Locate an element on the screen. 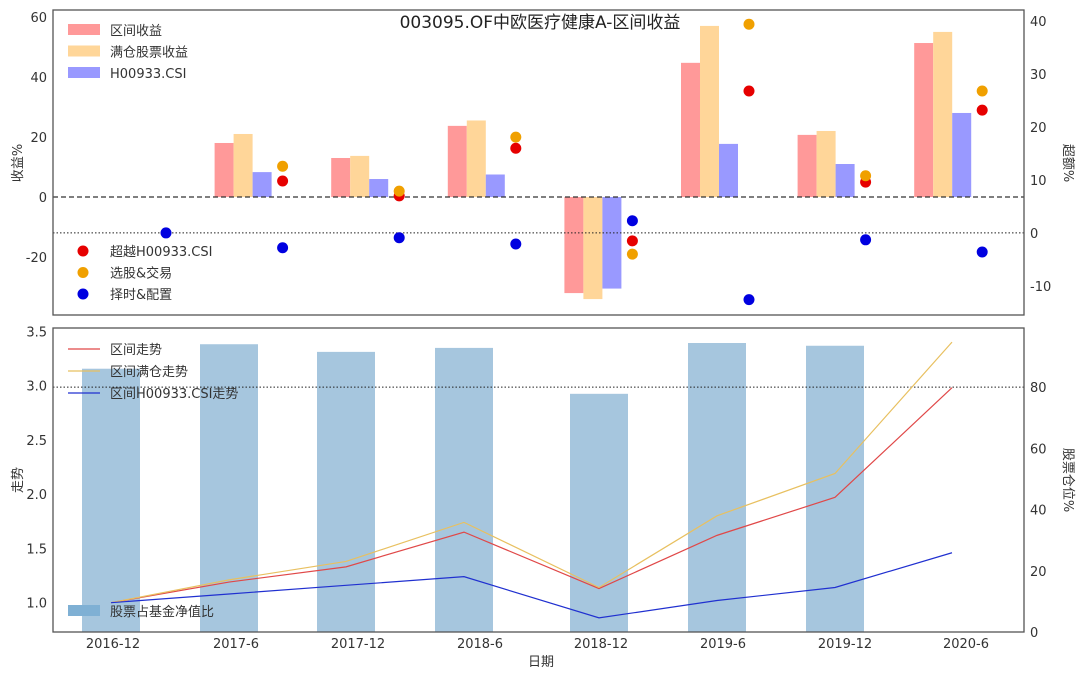 The width and height of the screenshot is (1080, 679). point-择时&配置-2019-12 is located at coordinates (866, 240).